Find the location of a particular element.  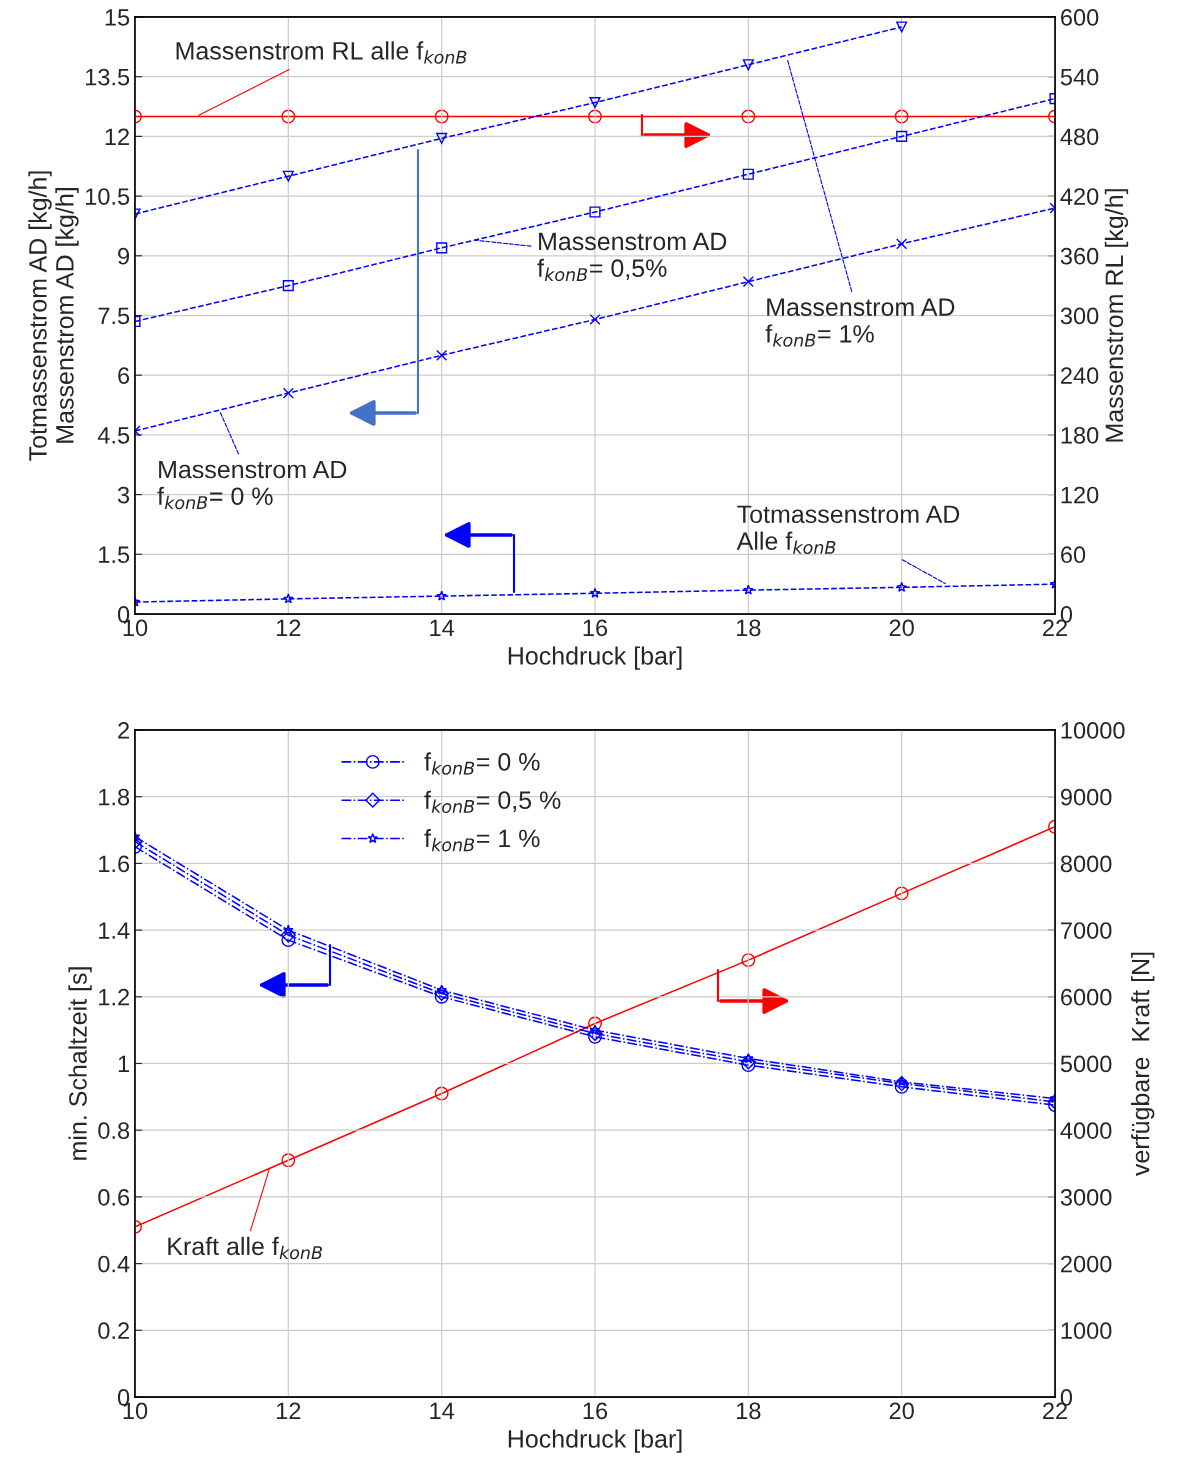

y-tick-label: 7.5 is located at coordinates (114, 316).